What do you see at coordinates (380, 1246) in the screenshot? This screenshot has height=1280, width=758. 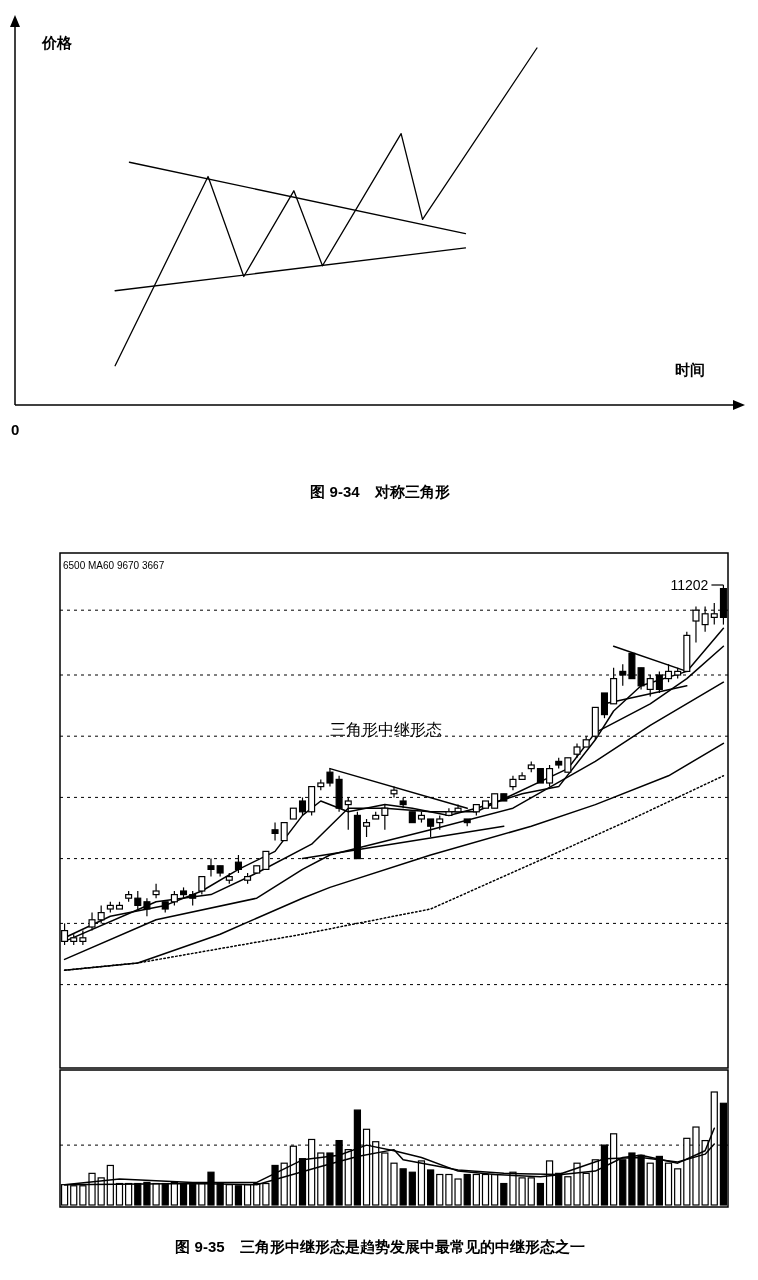 I see `text: 图 9-35 三角形中继形态是趋势发展中最常见的中继形态之一` at bounding box center [380, 1246].